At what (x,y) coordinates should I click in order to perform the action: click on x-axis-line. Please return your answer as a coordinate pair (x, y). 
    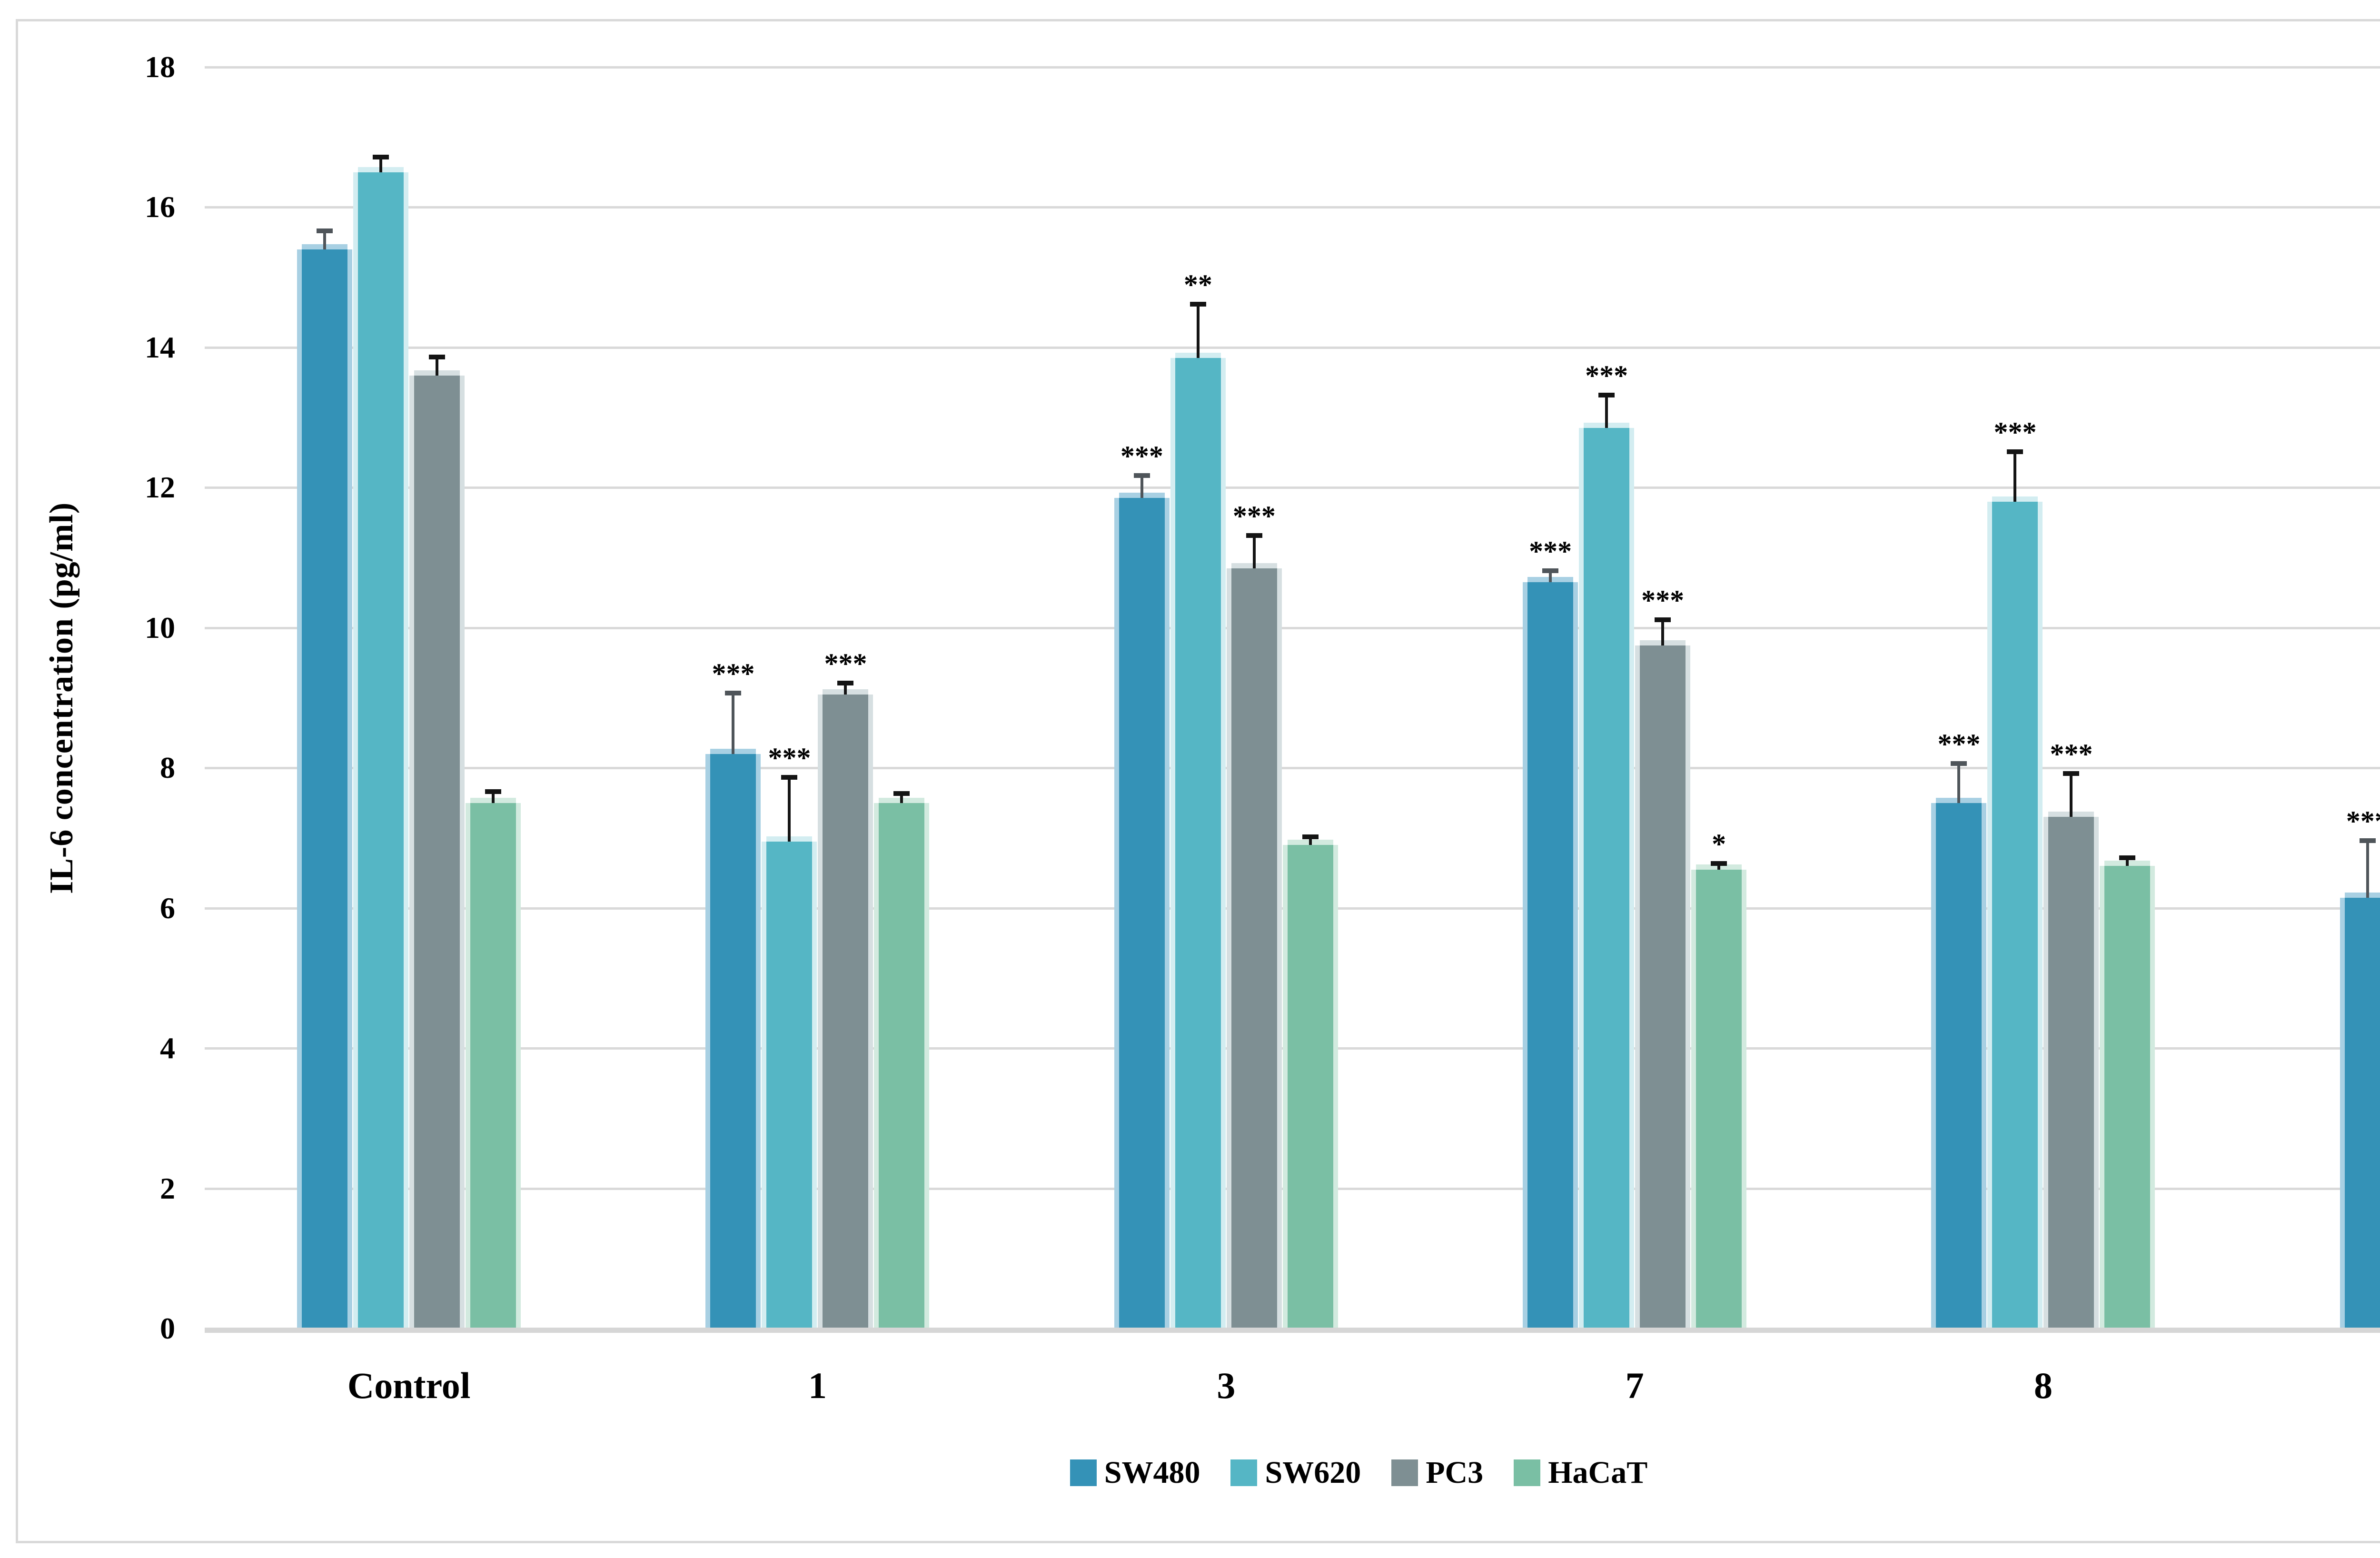
    Looking at the image, I should click on (1292, 1330).